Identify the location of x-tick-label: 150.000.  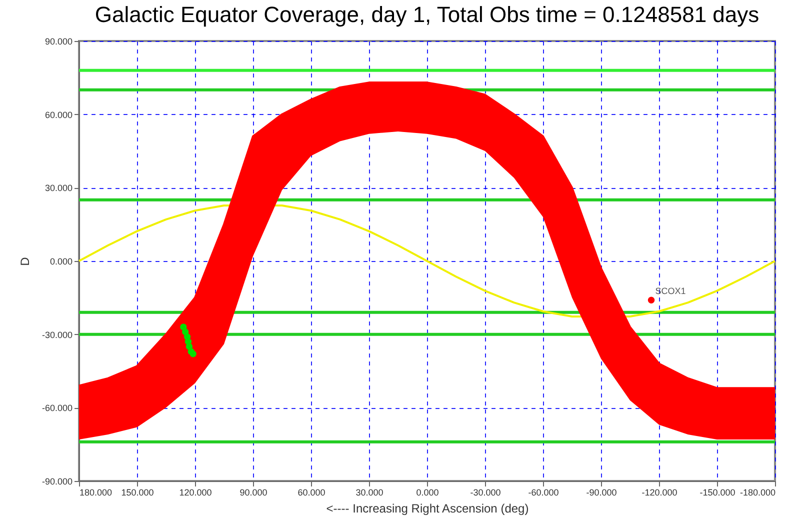
(137, 493).